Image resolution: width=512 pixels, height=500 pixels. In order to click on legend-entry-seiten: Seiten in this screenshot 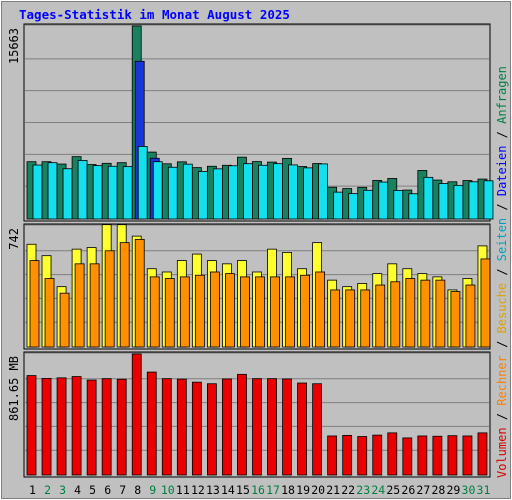, I will do `click(502, 239)`.